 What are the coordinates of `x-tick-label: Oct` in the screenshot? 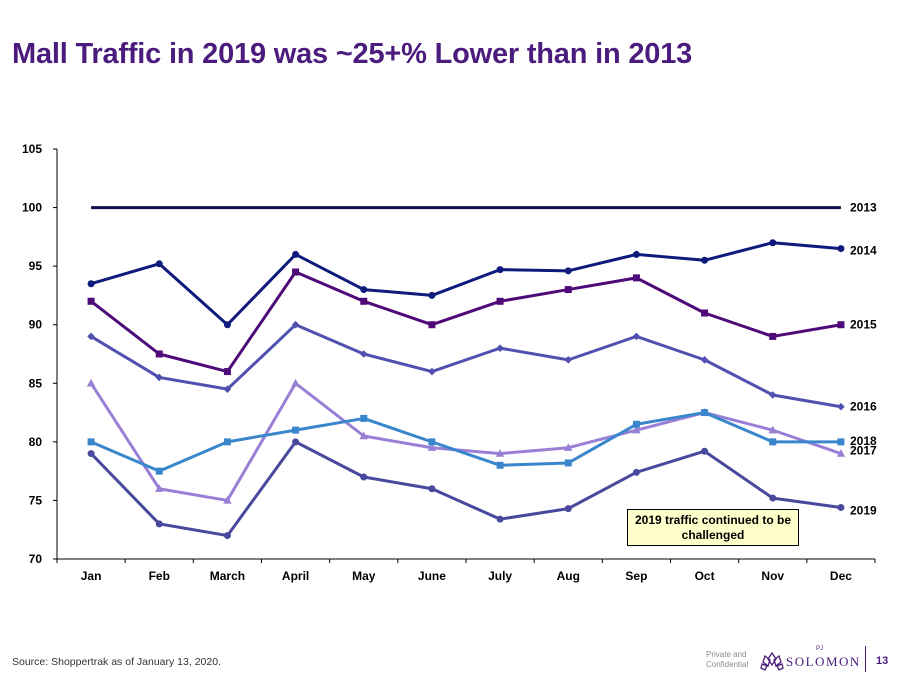 It's located at (705, 576).